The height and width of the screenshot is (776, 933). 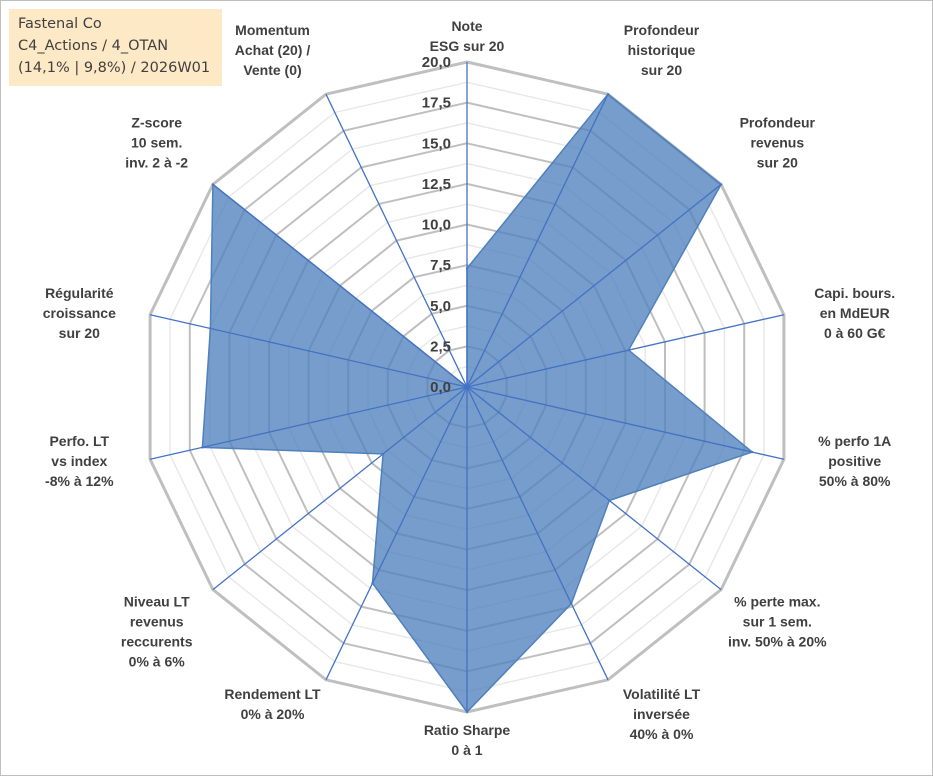 I want to click on axis-label-line: % perfo 1A, so click(x=854, y=441).